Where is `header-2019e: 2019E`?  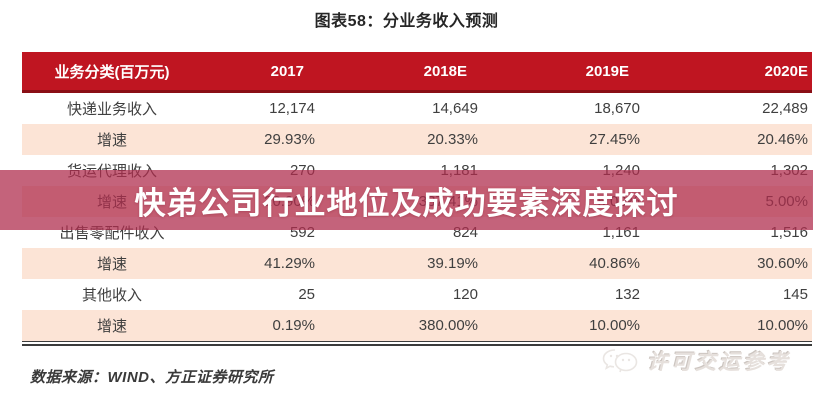
header-2019e: 2019E is located at coordinates (607, 71).